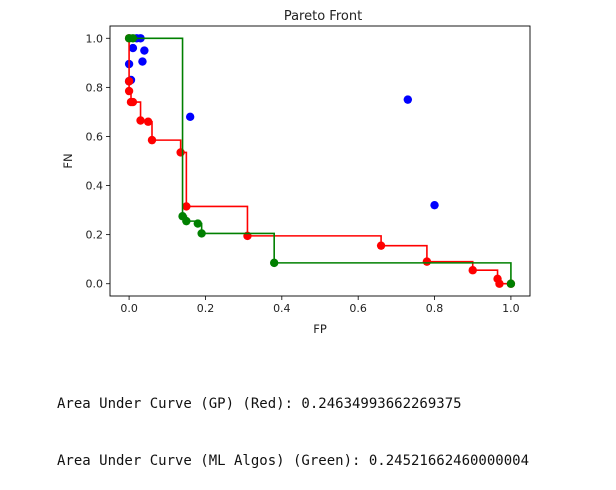 This screenshot has height=490, width=616. I want to click on x-tick-label: 0.0, so click(129, 308).